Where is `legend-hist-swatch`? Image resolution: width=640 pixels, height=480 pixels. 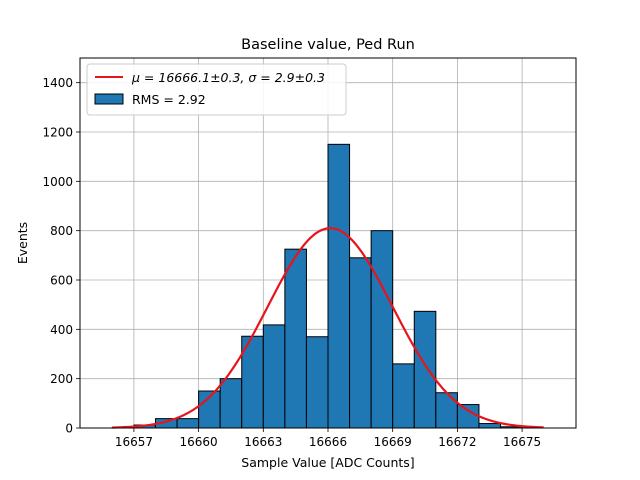
legend-hist-swatch is located at coordinates (109, 99).